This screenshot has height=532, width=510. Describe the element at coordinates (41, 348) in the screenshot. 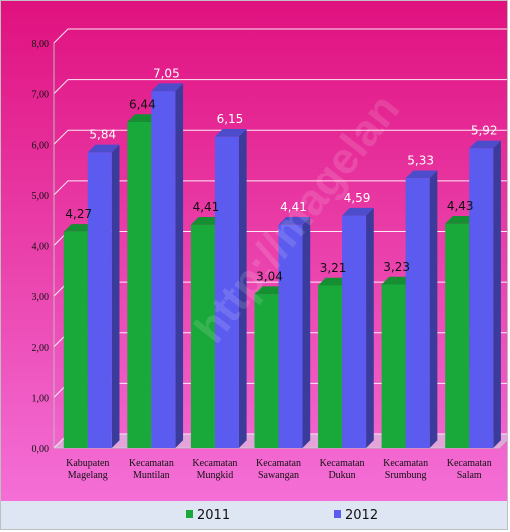

I see `y-tick-label: 2,00` at that location.